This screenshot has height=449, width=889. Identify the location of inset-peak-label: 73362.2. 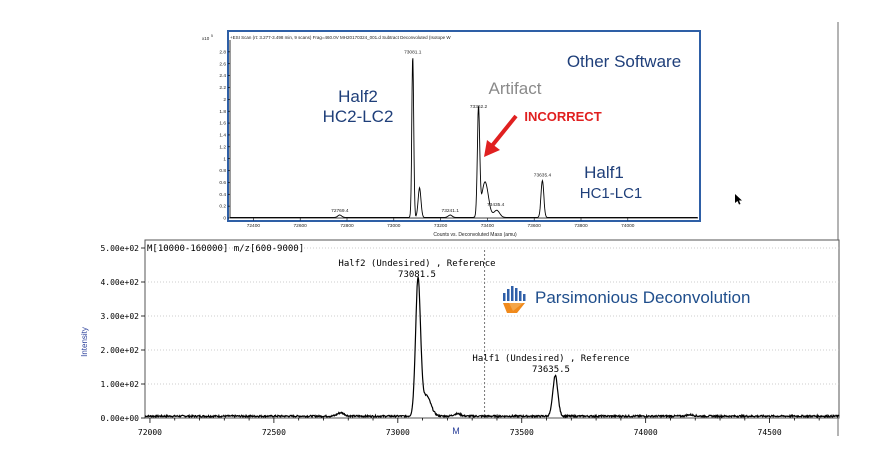
(479, 107).